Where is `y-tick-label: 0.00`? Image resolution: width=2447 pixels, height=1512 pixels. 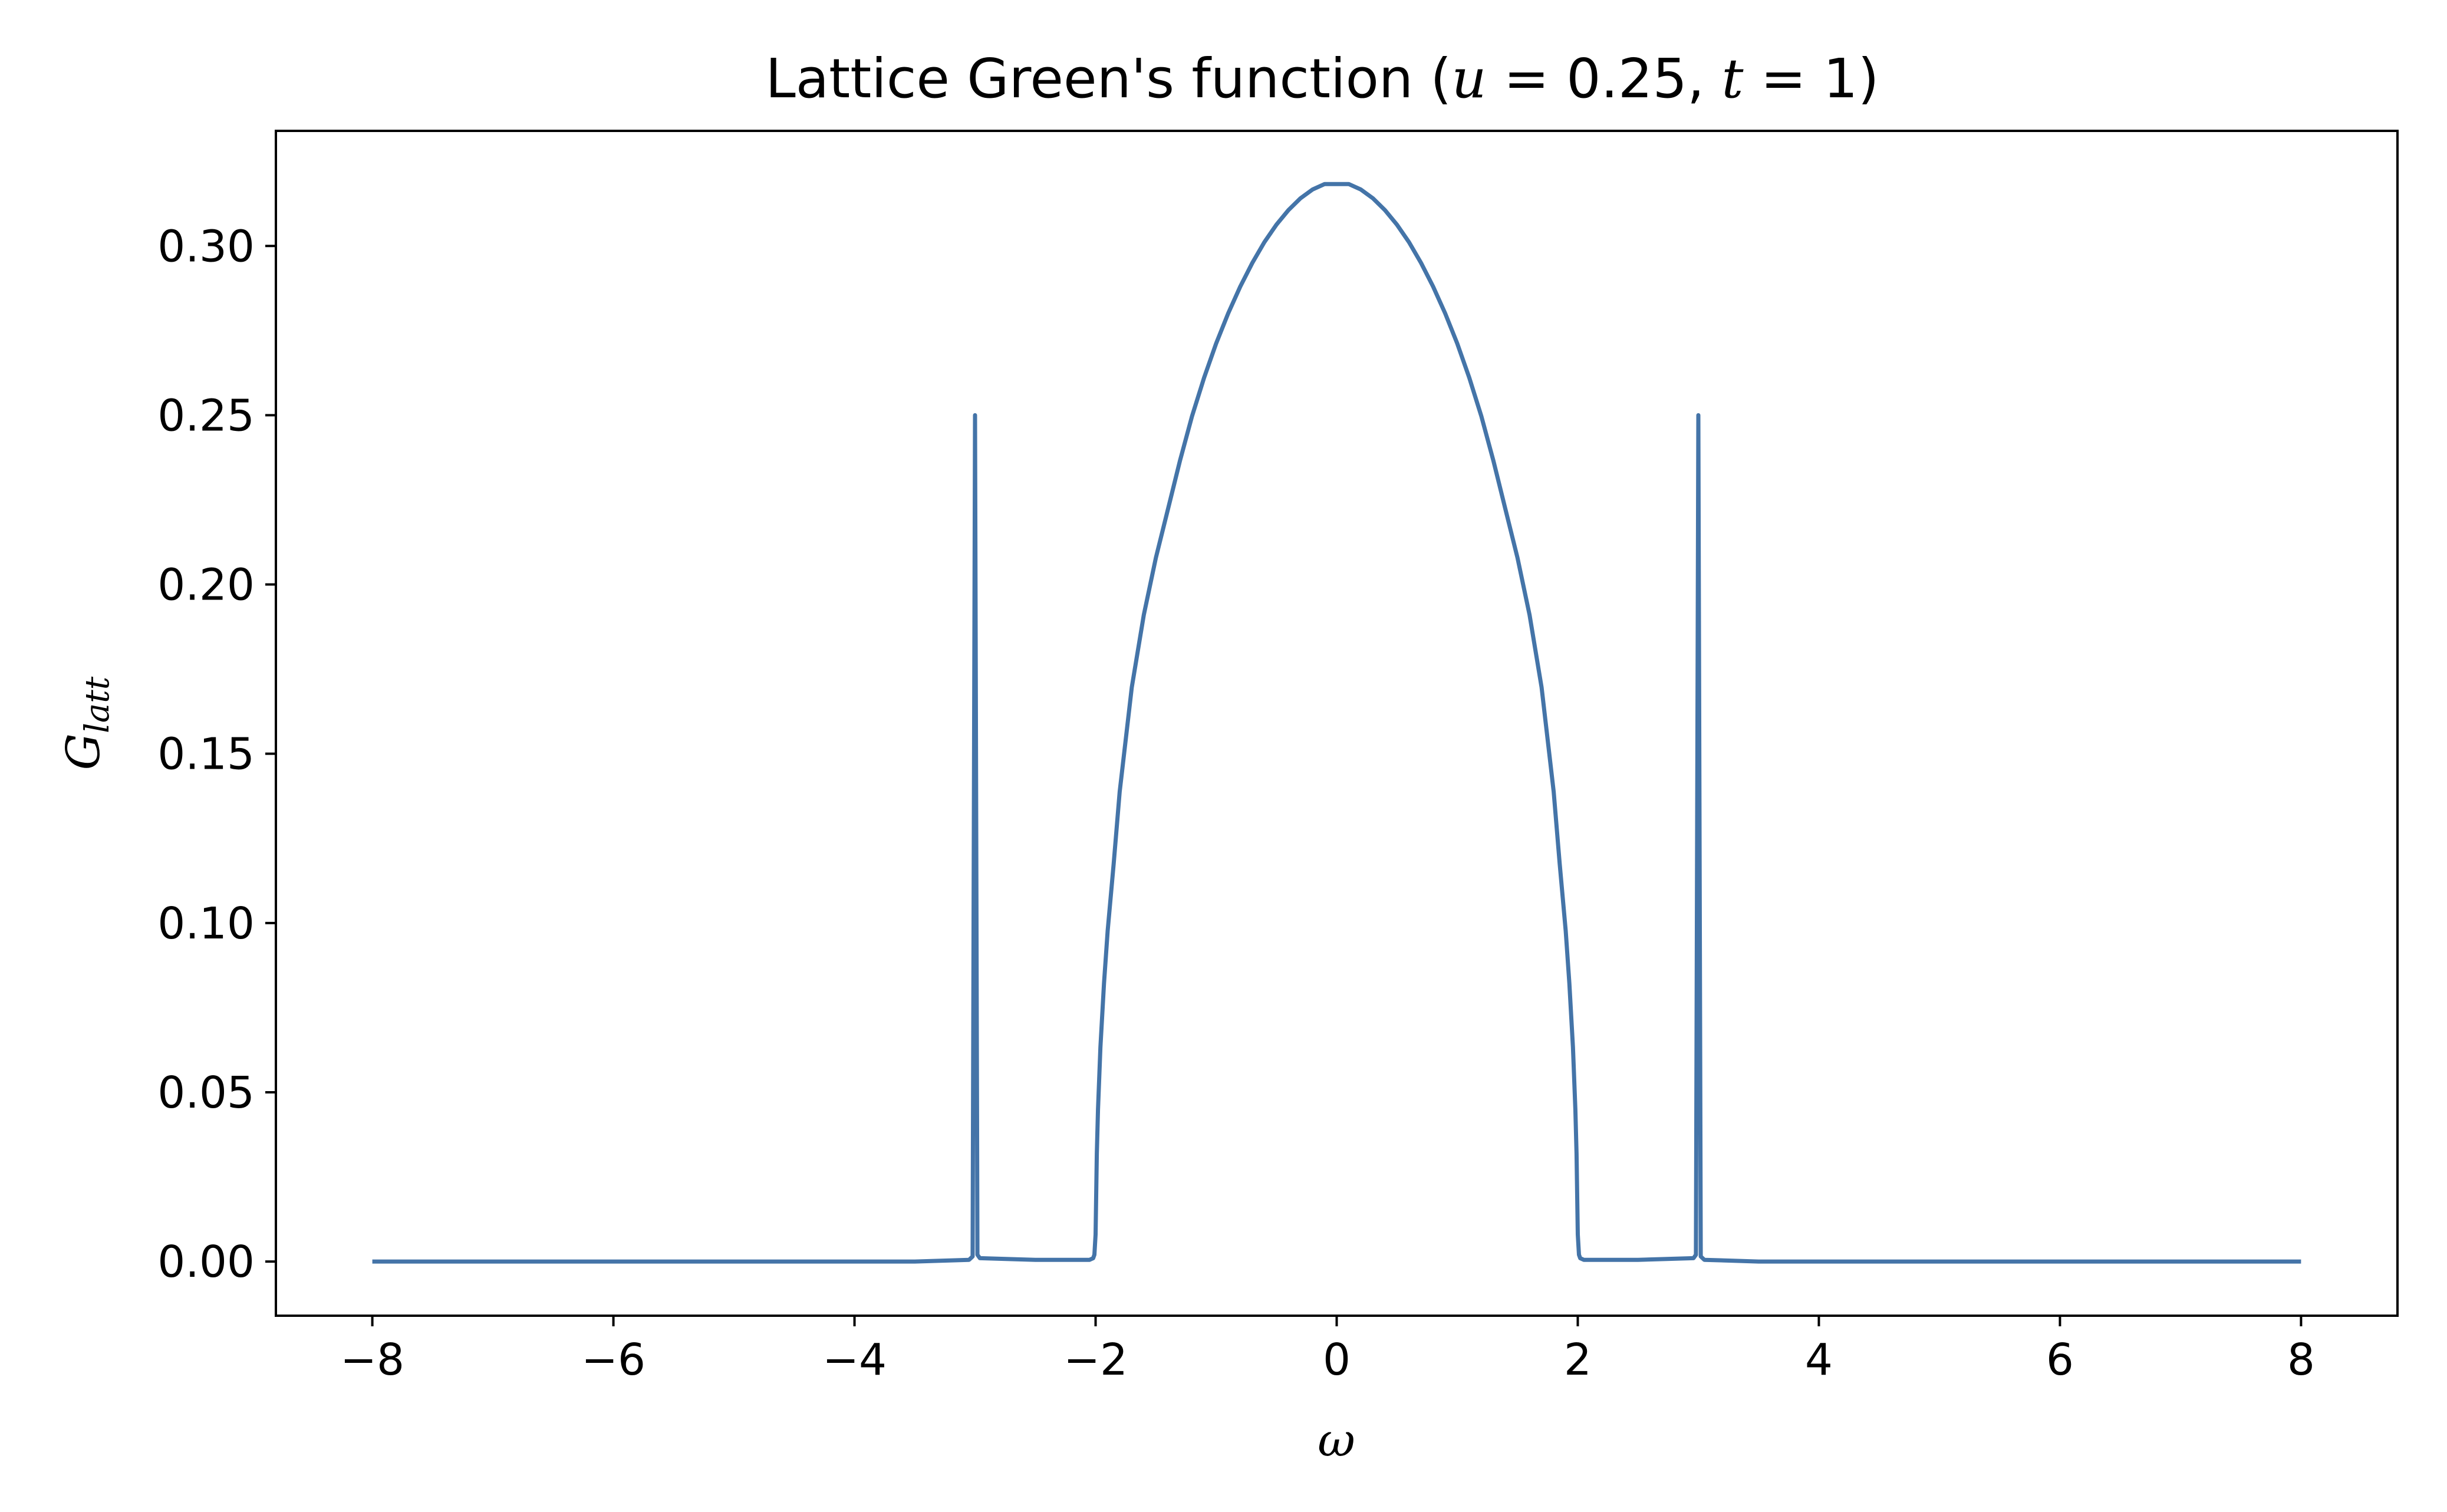
y-tick-label: 0.00 is located at coordinates (206, 1262).